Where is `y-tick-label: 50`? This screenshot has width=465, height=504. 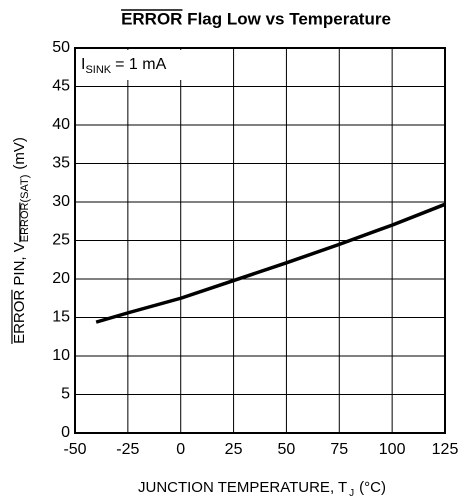
y-tick-label: 50 is located at coordinates (61, 47).